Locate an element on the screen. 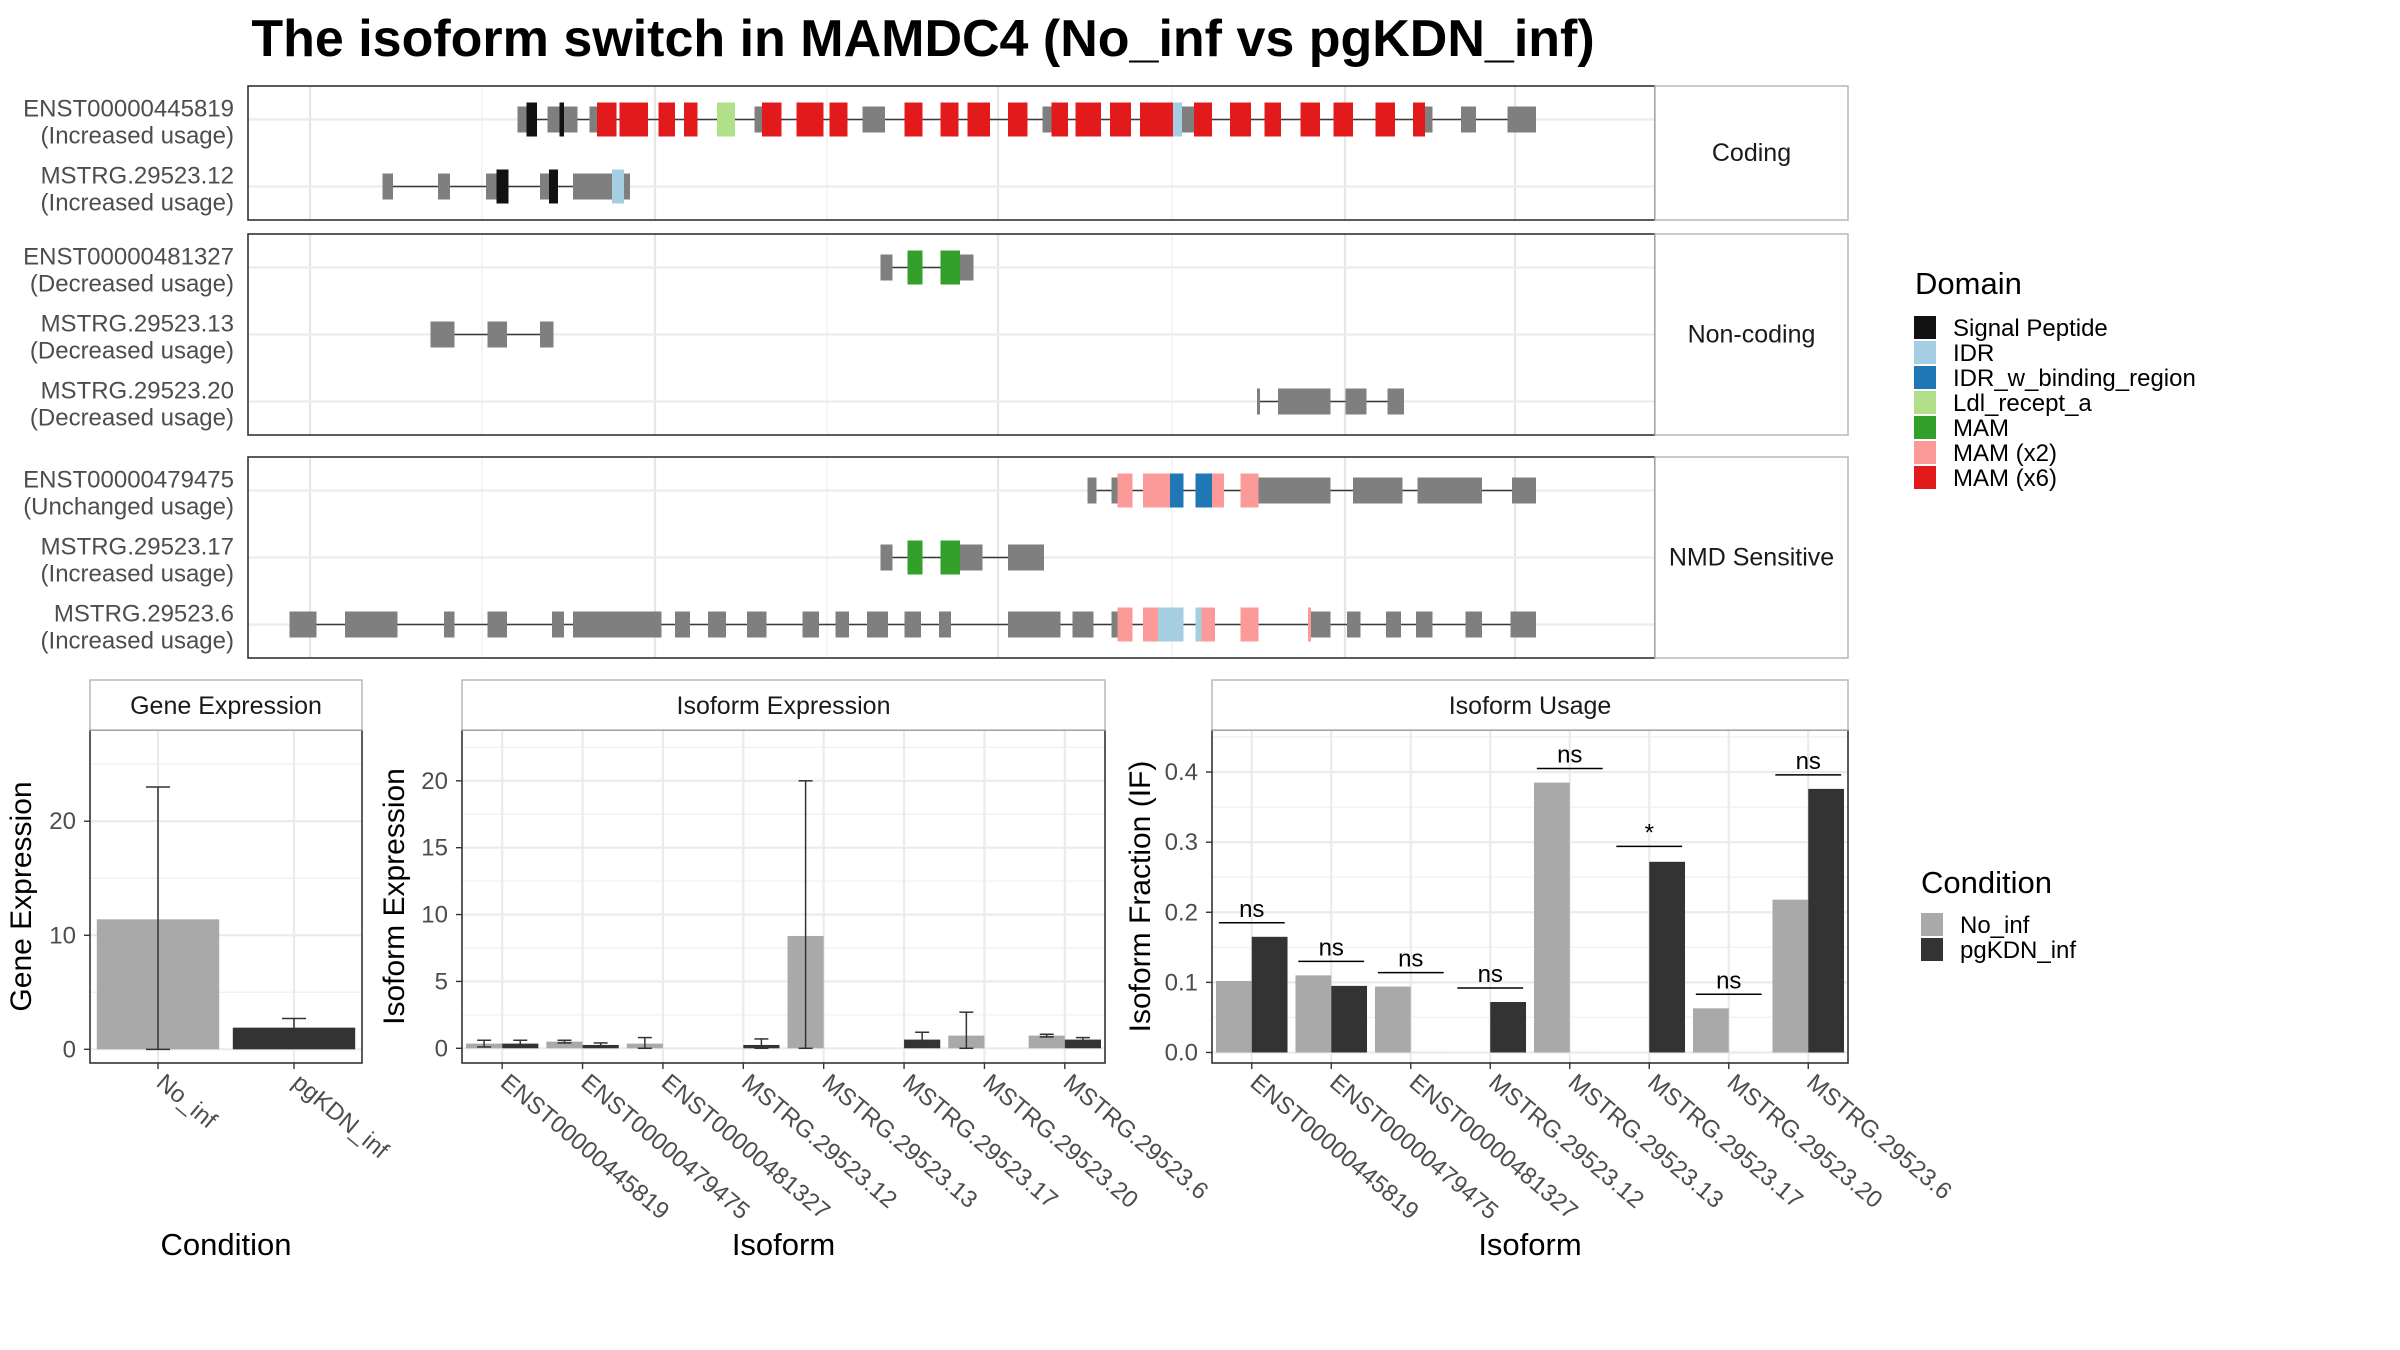 This screenshot has height=1350, width=2400. track-label: MSTRG.29523.6 is located at coordinates (144, 614).